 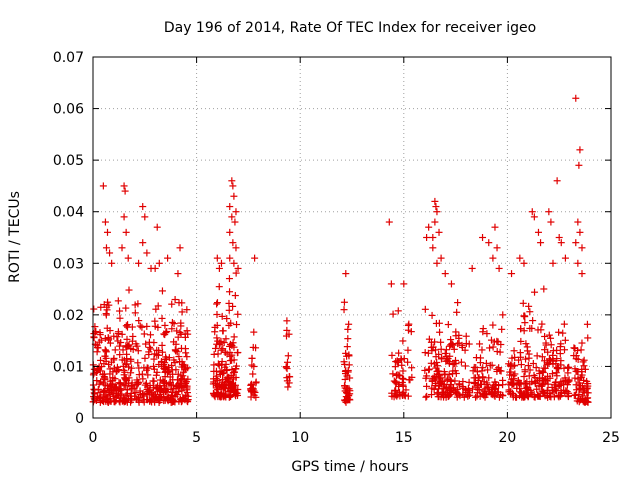 I want to click on y-tick-label: 0, so click(x=79, y=419).